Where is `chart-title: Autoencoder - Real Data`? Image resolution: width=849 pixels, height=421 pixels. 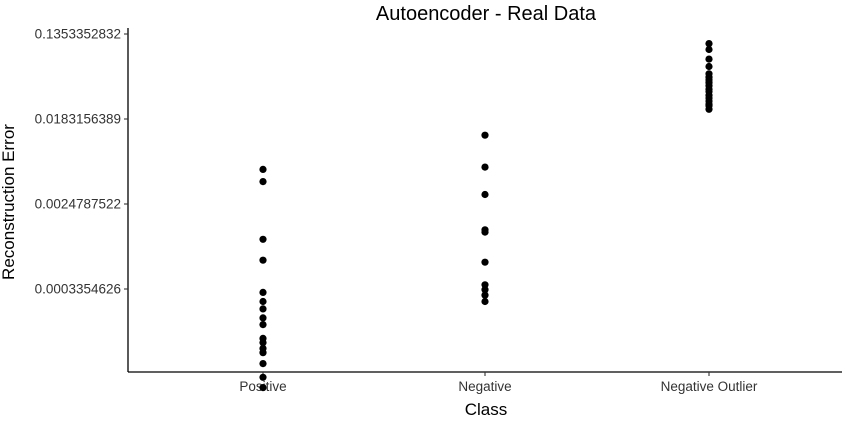
chart-title: Autoencoder - Real Data is located at coordinates (486, 14).